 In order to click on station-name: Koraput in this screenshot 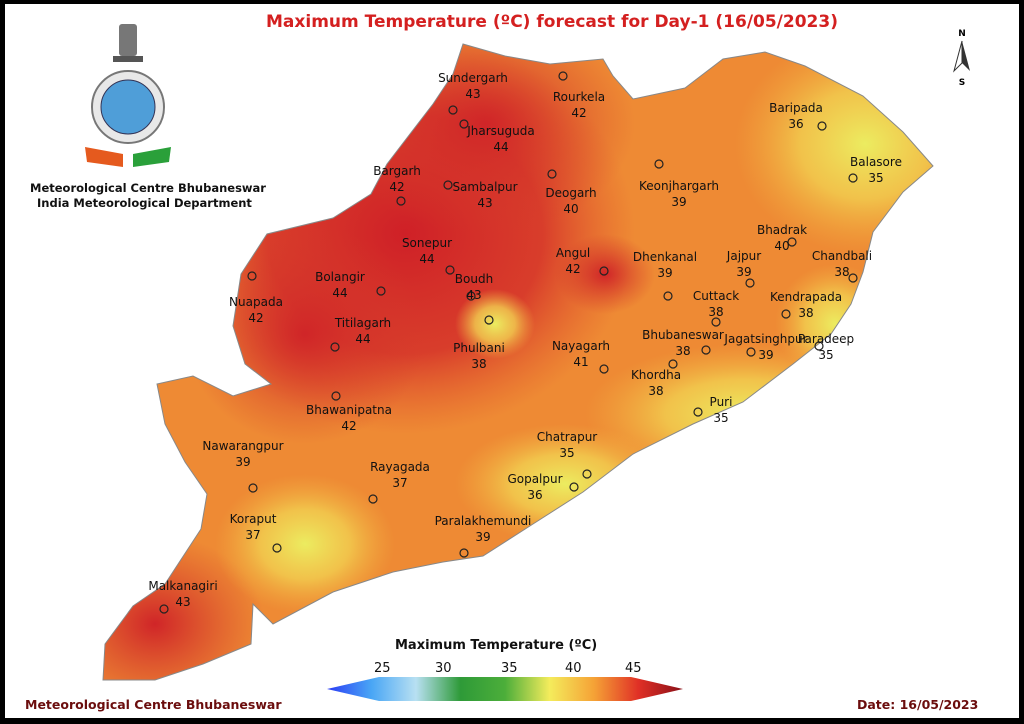, I will do `click(253, 519)`.